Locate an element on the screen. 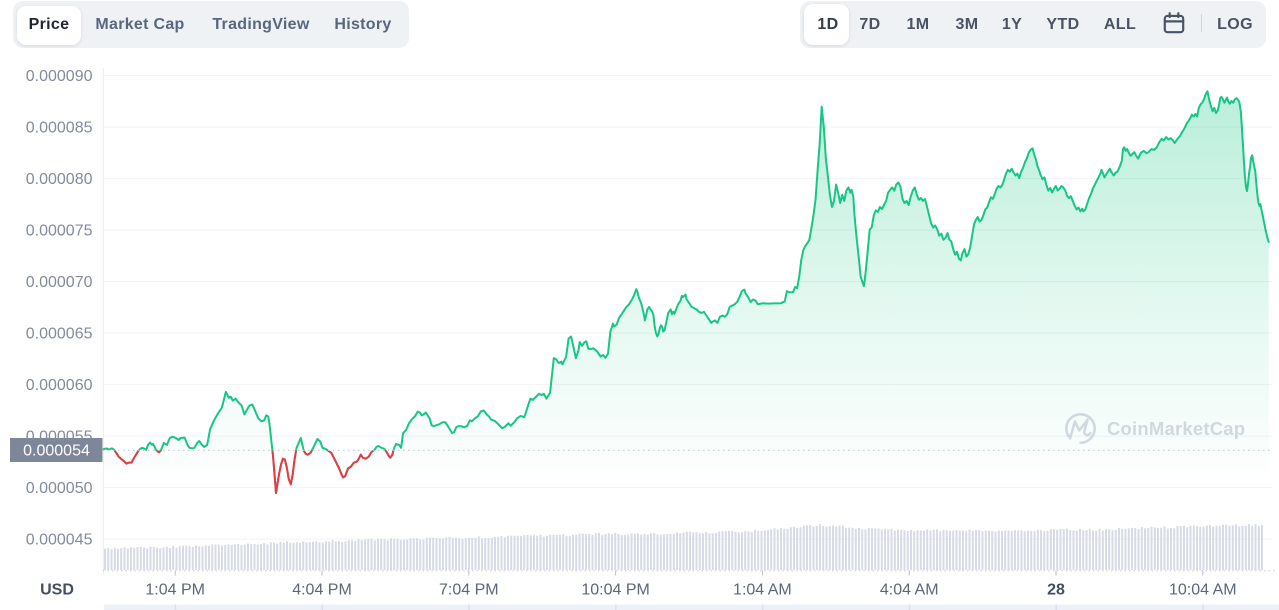 Image resolution: width=1279 pixels, height=610 pixels. svg-text: 4:04 PM is located at coordinates (322, 590).